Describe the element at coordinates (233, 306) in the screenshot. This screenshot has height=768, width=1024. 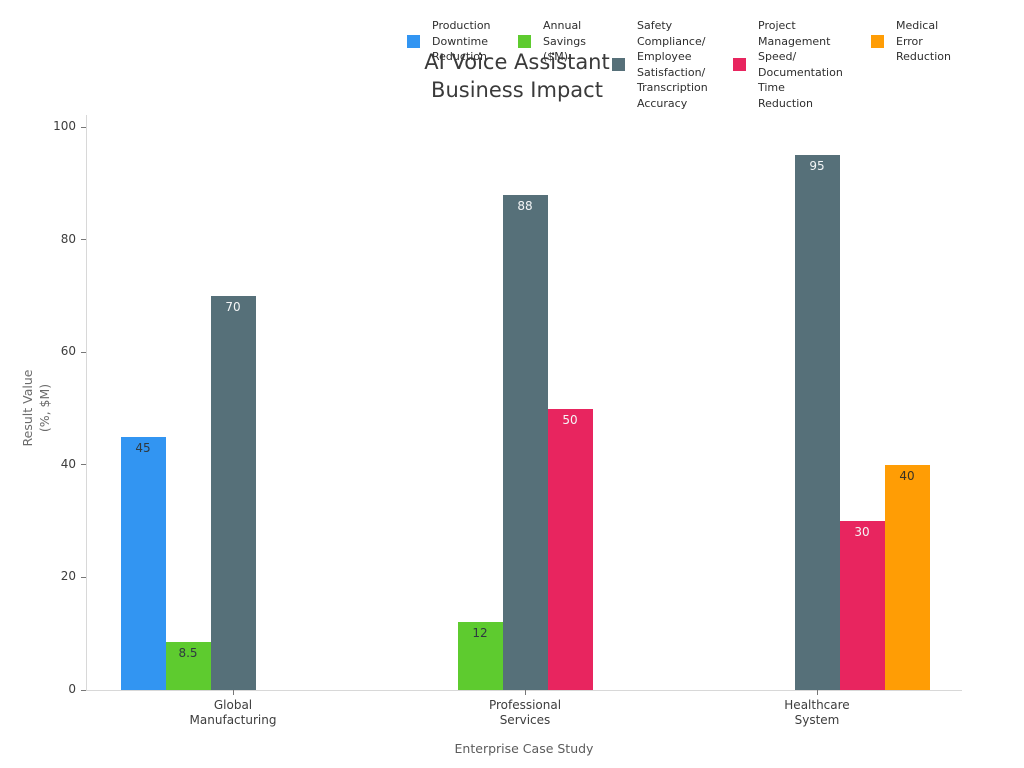
I see `bar-value-label: 70` at that location.